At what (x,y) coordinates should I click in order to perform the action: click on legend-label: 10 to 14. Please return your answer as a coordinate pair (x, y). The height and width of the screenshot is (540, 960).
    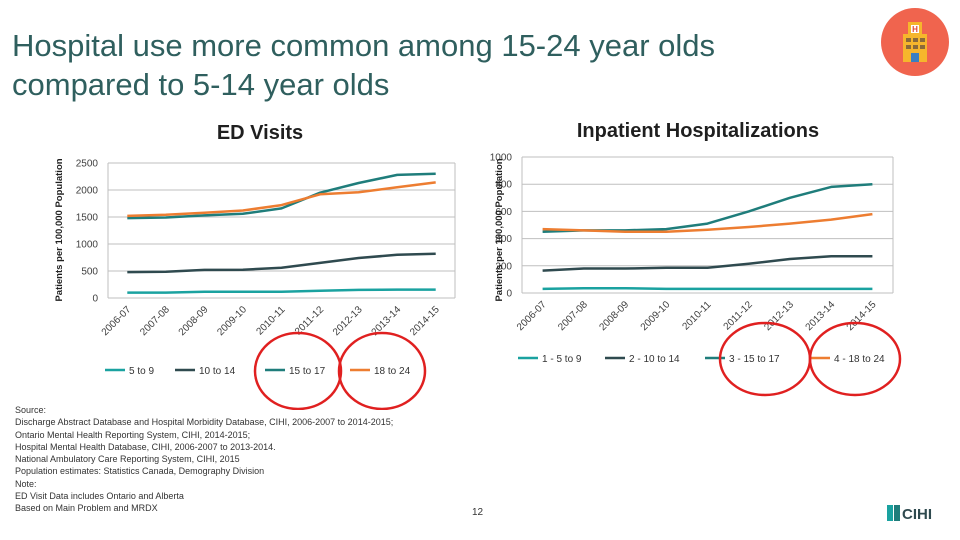
    Looking at the image, I should click on (217, 371).